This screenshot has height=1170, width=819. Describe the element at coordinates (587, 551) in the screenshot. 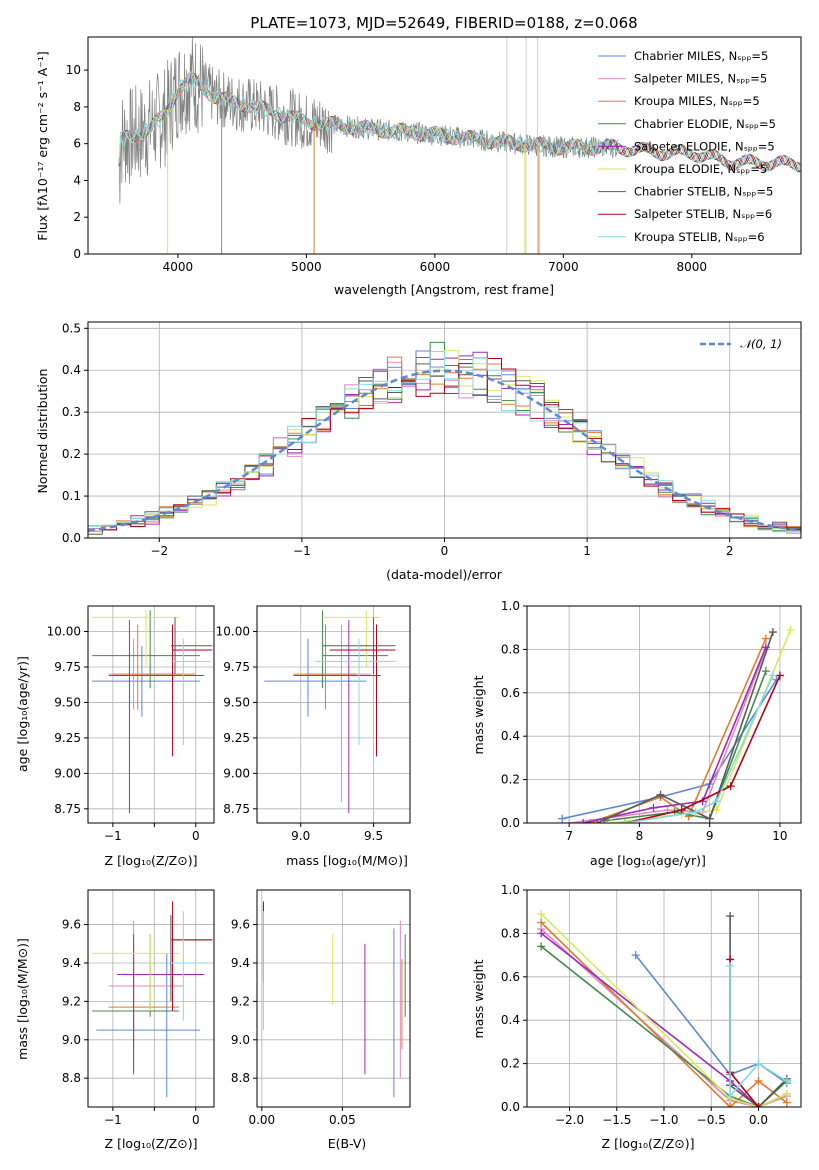

I see `x-tick-label: 1` at that location.